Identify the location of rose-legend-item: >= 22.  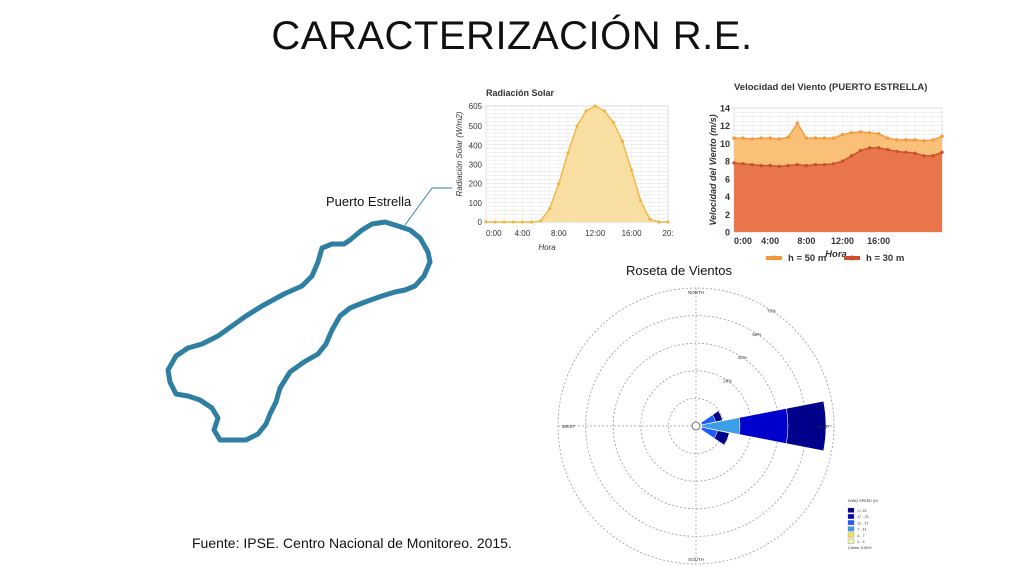
(862, 511).